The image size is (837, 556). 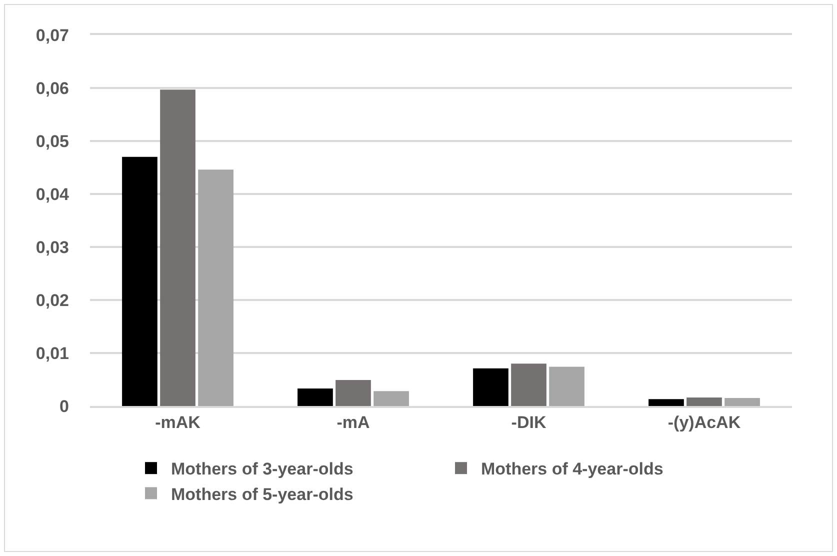 What do you see at coordinates (705, 422) in the screenshot?
I see `x-tick-label: -(y)AcAK` at bounding box center [705, 422].